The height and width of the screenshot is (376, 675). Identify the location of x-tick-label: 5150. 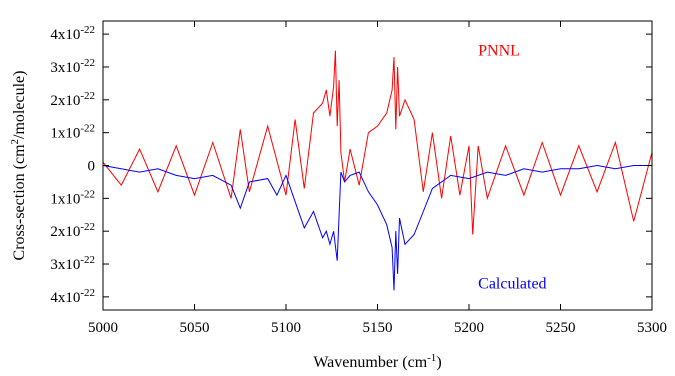
(378, 328).